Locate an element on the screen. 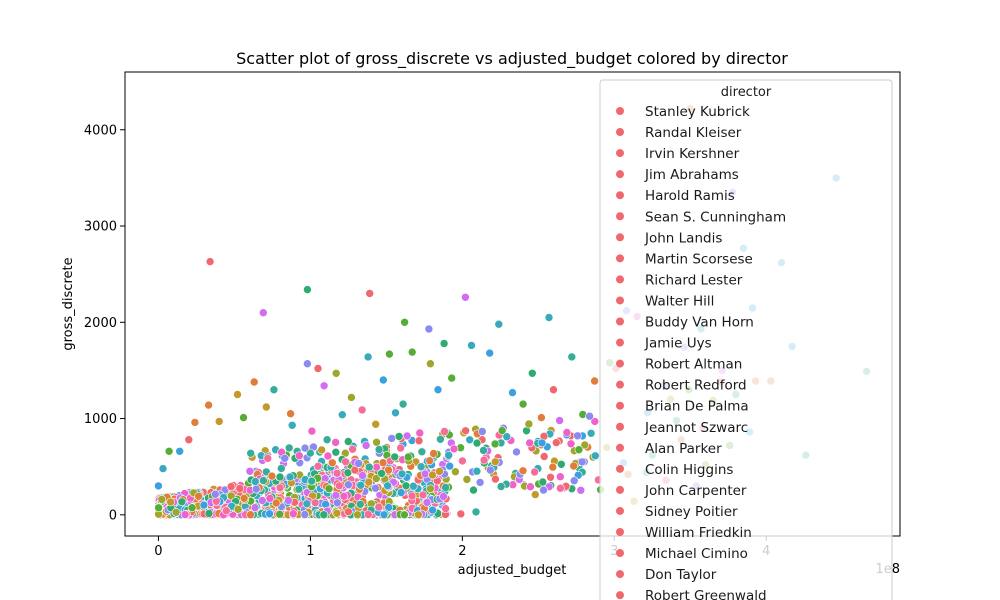 Image resolution: width=1000 pixels, height=600 pixels. legend-entry: Stanley Kubrick is located at coordinates (683, 112).